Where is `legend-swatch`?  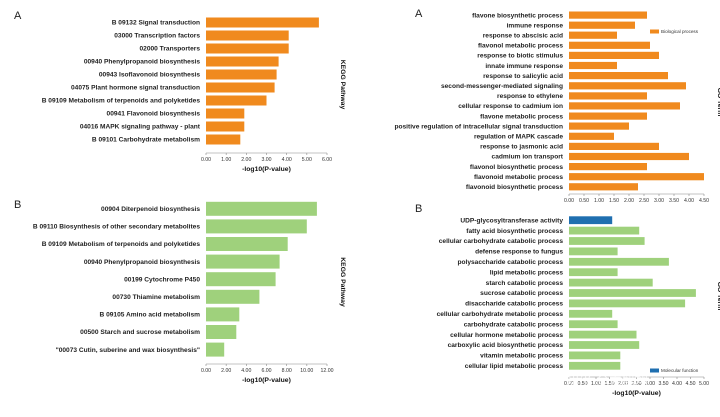
legend-swatch is located at coordinates (654, 370).